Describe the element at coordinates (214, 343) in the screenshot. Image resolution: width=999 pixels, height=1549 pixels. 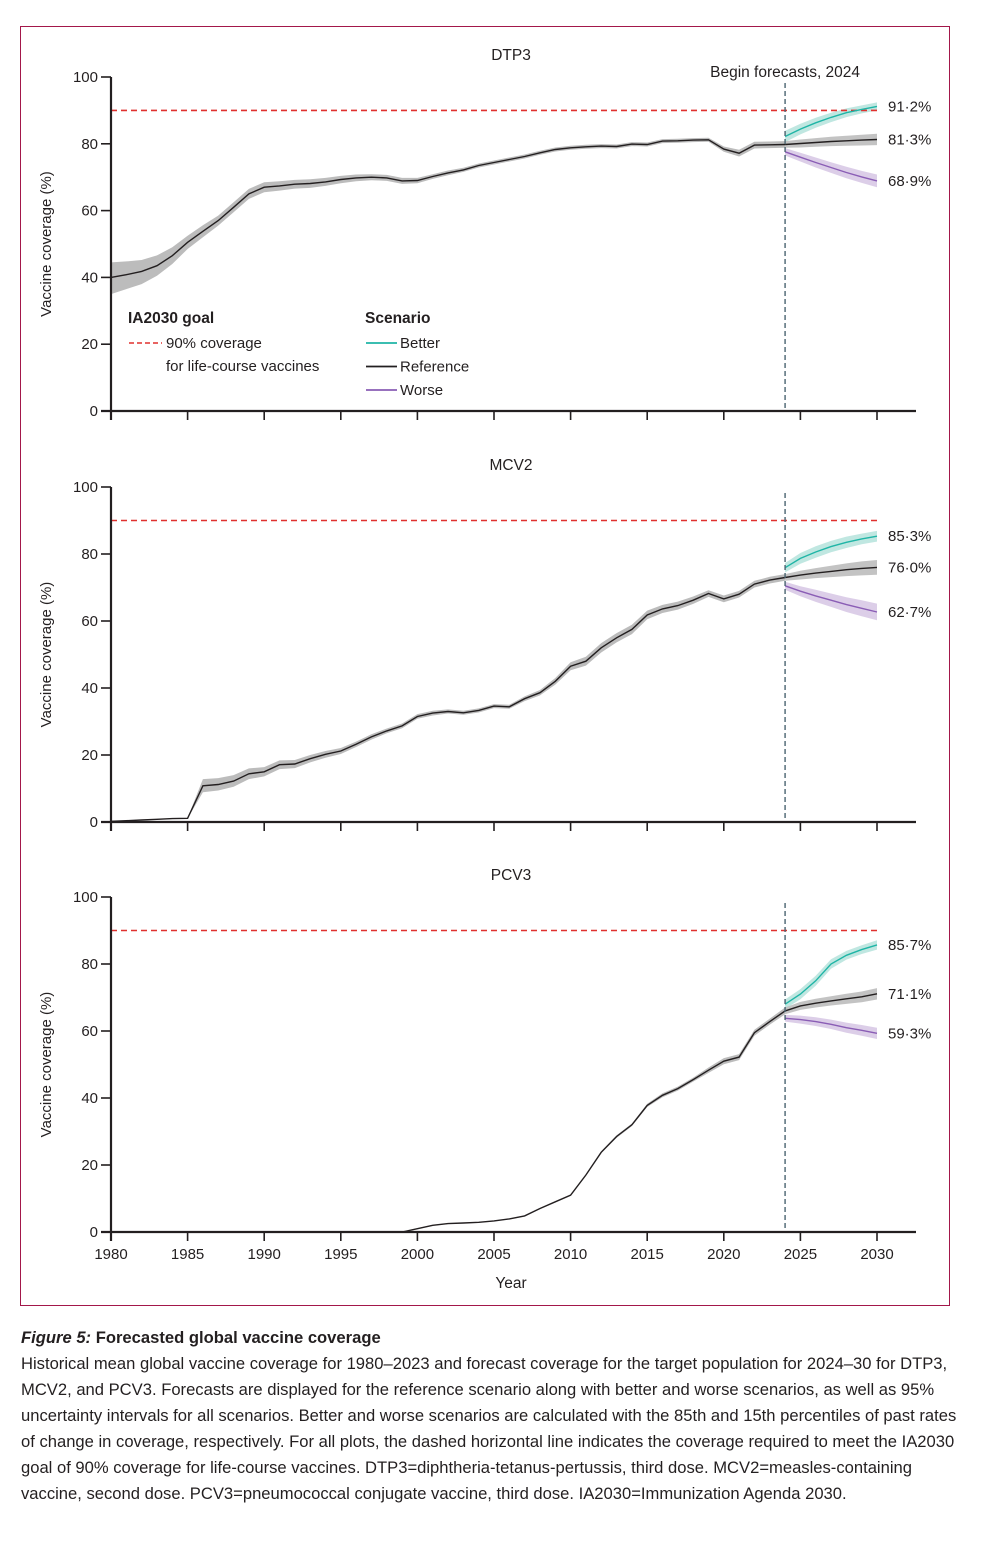
I see `legend-goal-label: 90% coverage` at that location.